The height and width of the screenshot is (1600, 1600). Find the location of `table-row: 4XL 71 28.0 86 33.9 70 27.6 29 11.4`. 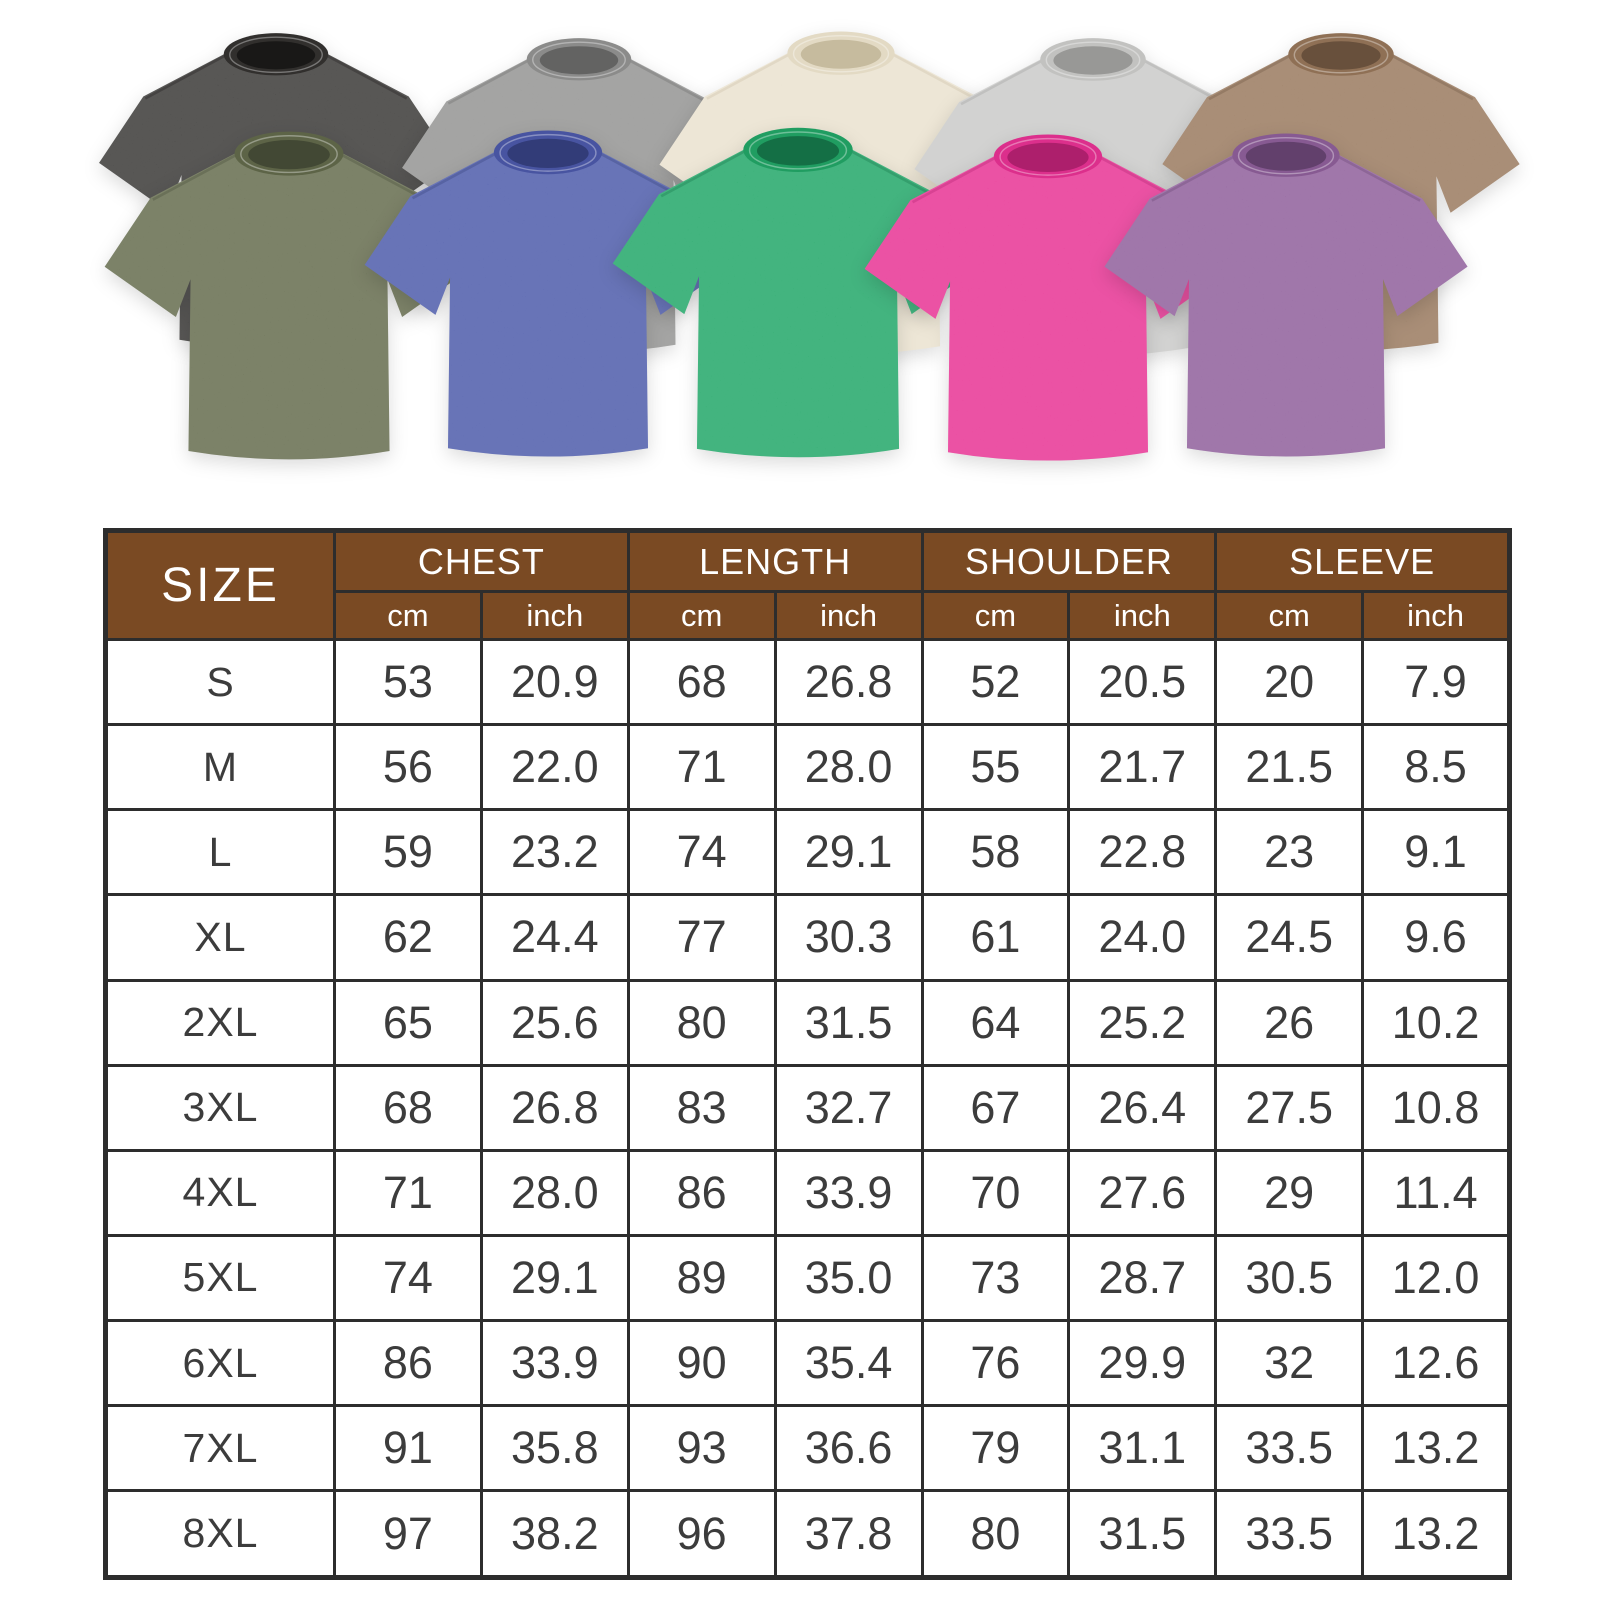

table-row: 4XL 71 28.0 86 33.9 70 27.6 29 11.4 is located at coordinates (807, 1192).